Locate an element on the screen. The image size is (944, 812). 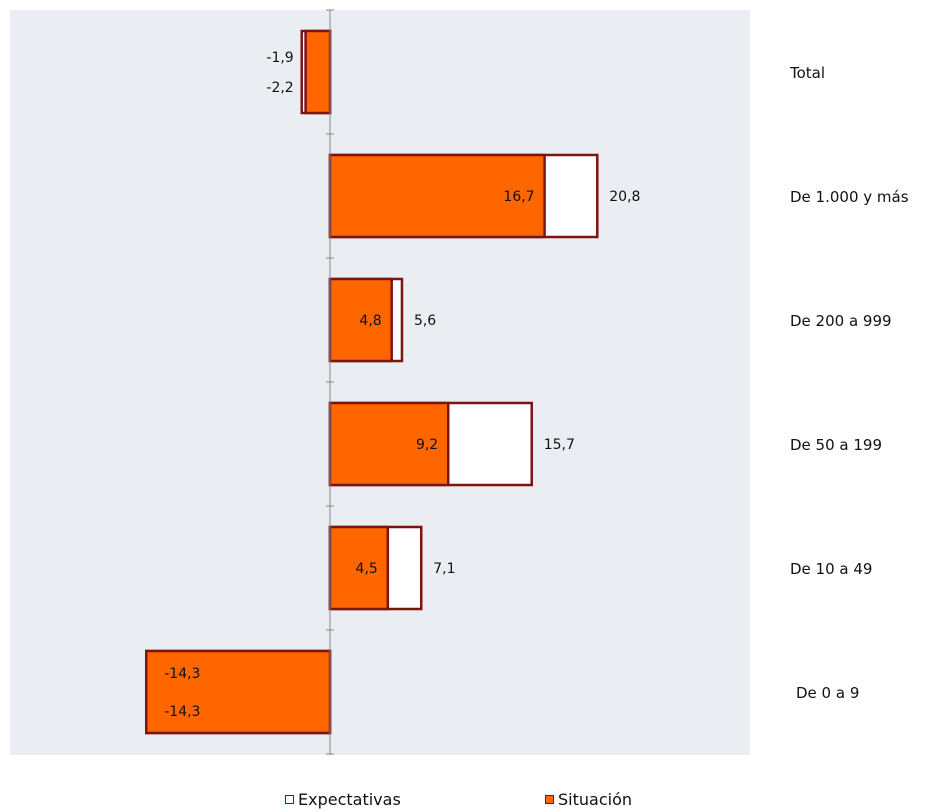
data-label-expectativas: 7,1 is located at coordinates (444, 569).